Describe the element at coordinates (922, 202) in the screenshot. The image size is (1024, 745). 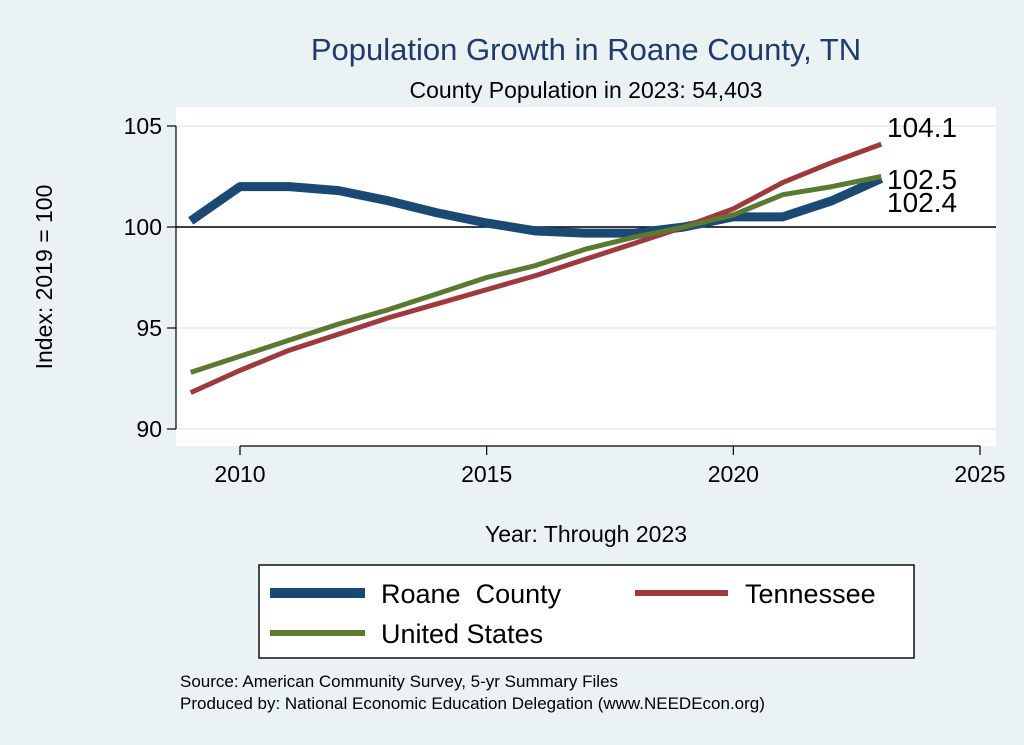
I see `end-label-roane-county: 102.4` at that location.